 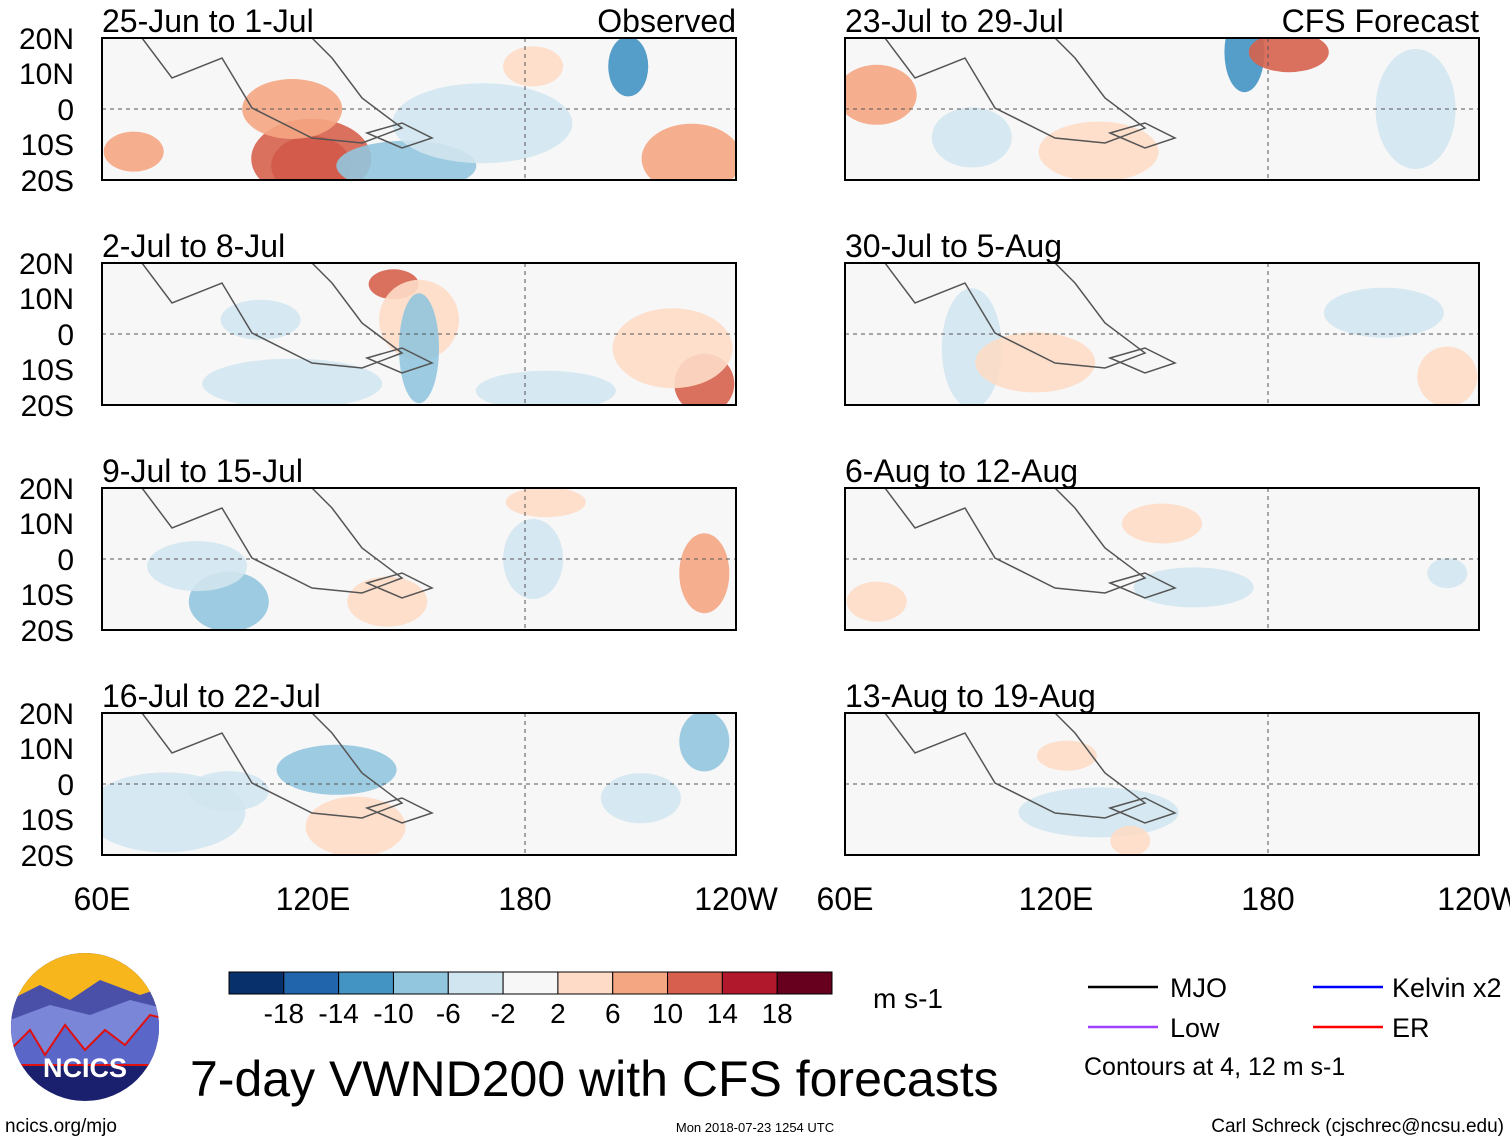 What do you see at coordinates (338, 1013) in the screenshot?
I see `colorbar-tick-label: -14` at bounding box center [338, 1013].